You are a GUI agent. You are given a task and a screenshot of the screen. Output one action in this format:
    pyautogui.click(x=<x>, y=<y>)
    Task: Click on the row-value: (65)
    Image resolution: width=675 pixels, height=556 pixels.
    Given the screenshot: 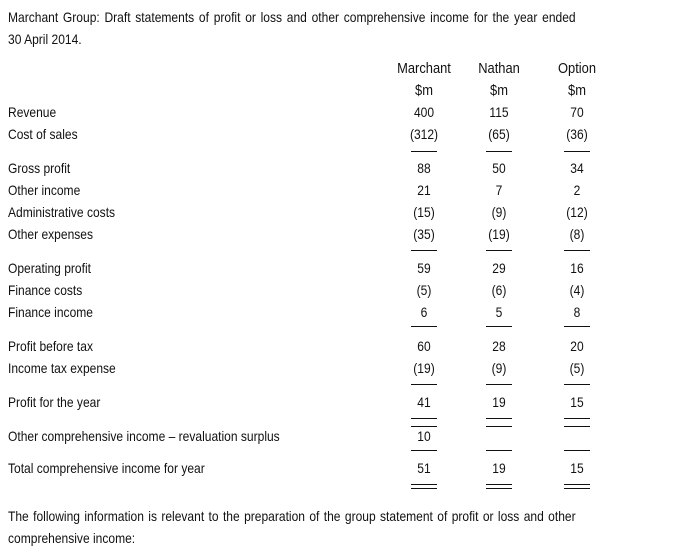 What is the action you would take?
    pyautogui.click(x=499, y=134)
    